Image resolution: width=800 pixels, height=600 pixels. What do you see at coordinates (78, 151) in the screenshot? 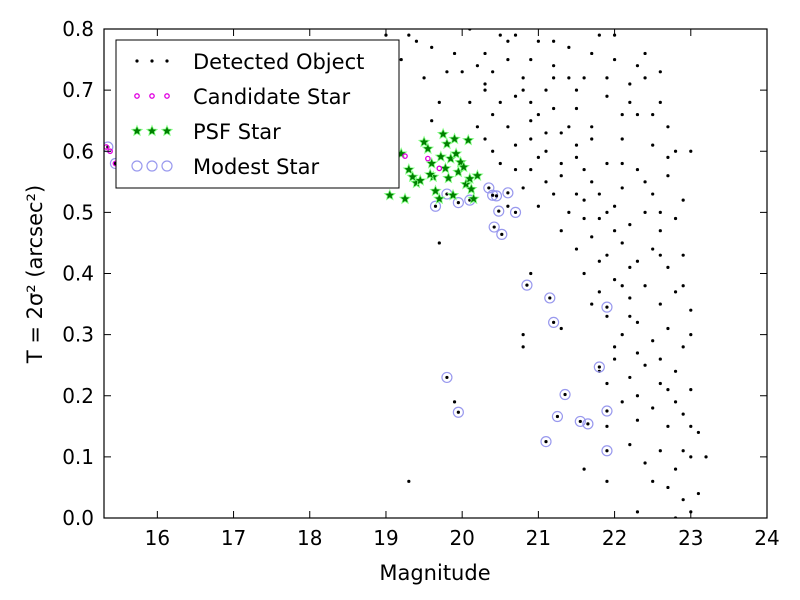
I see `y-tick-label: 0.6` at bounding box center [78, 151].